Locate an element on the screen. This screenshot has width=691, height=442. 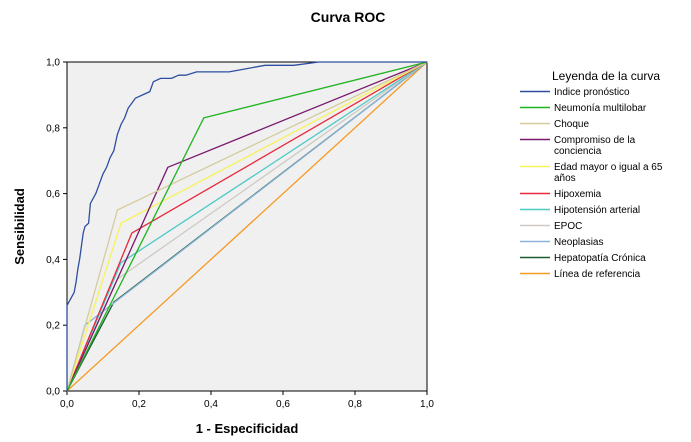
legend-title: Leyenda de la curva is located at coordinates (606, 76).